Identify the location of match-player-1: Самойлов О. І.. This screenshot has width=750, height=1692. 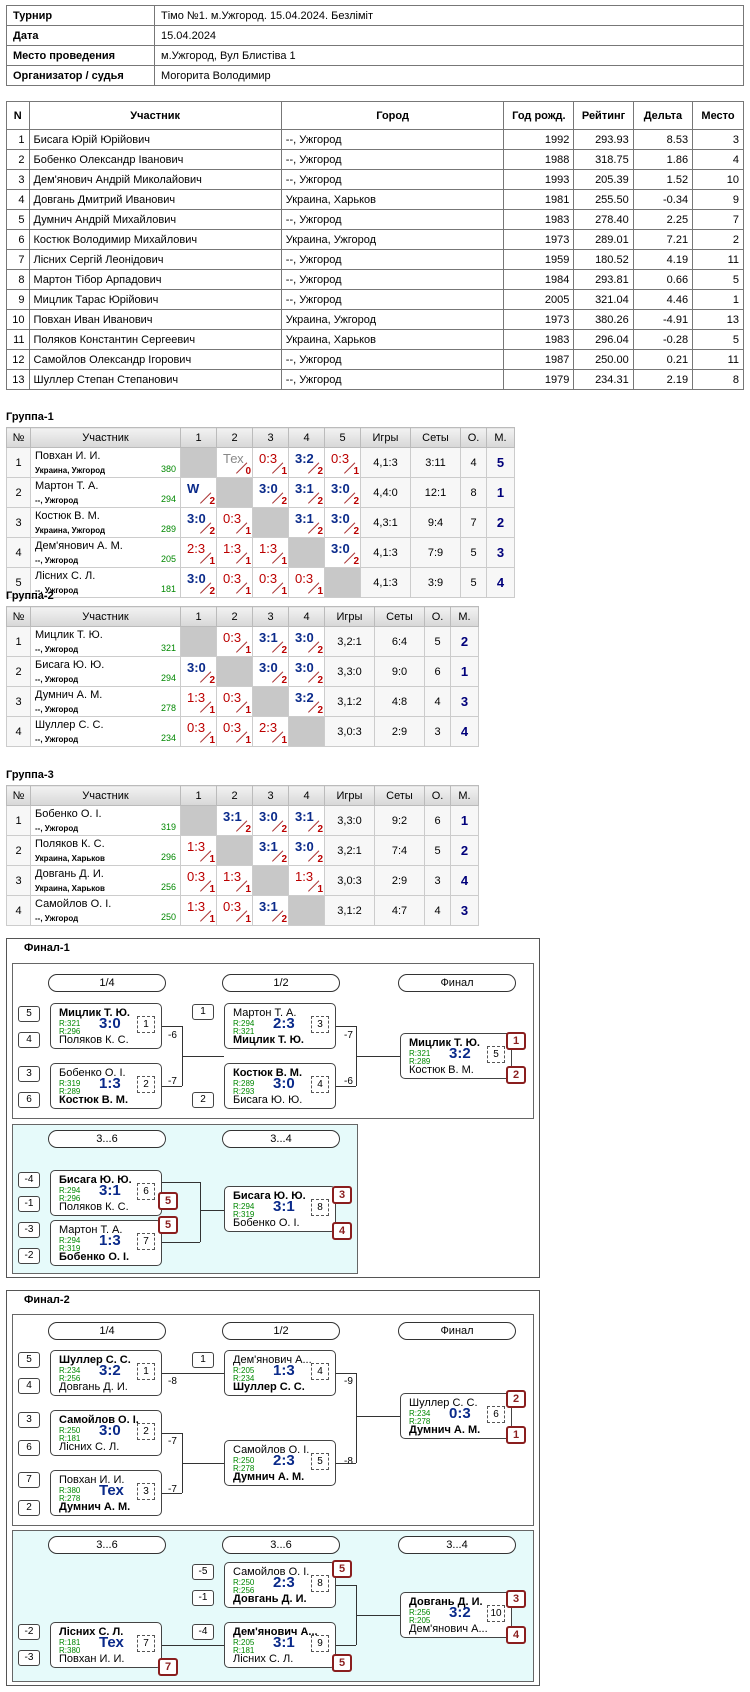
(271, 1572).